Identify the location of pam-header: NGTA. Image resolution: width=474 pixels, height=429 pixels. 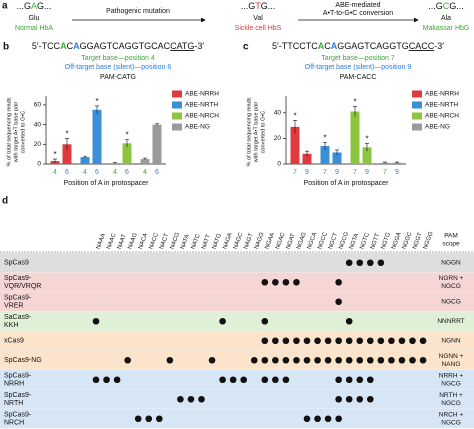
(354, 241).